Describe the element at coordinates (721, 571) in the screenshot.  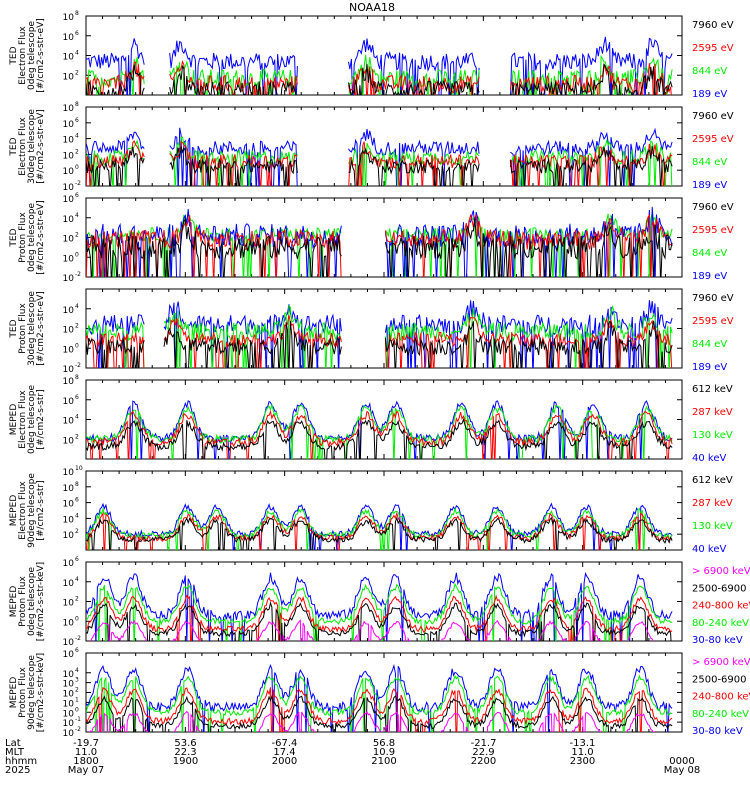
I see `legend-entry: > 6900 keV` at that location.